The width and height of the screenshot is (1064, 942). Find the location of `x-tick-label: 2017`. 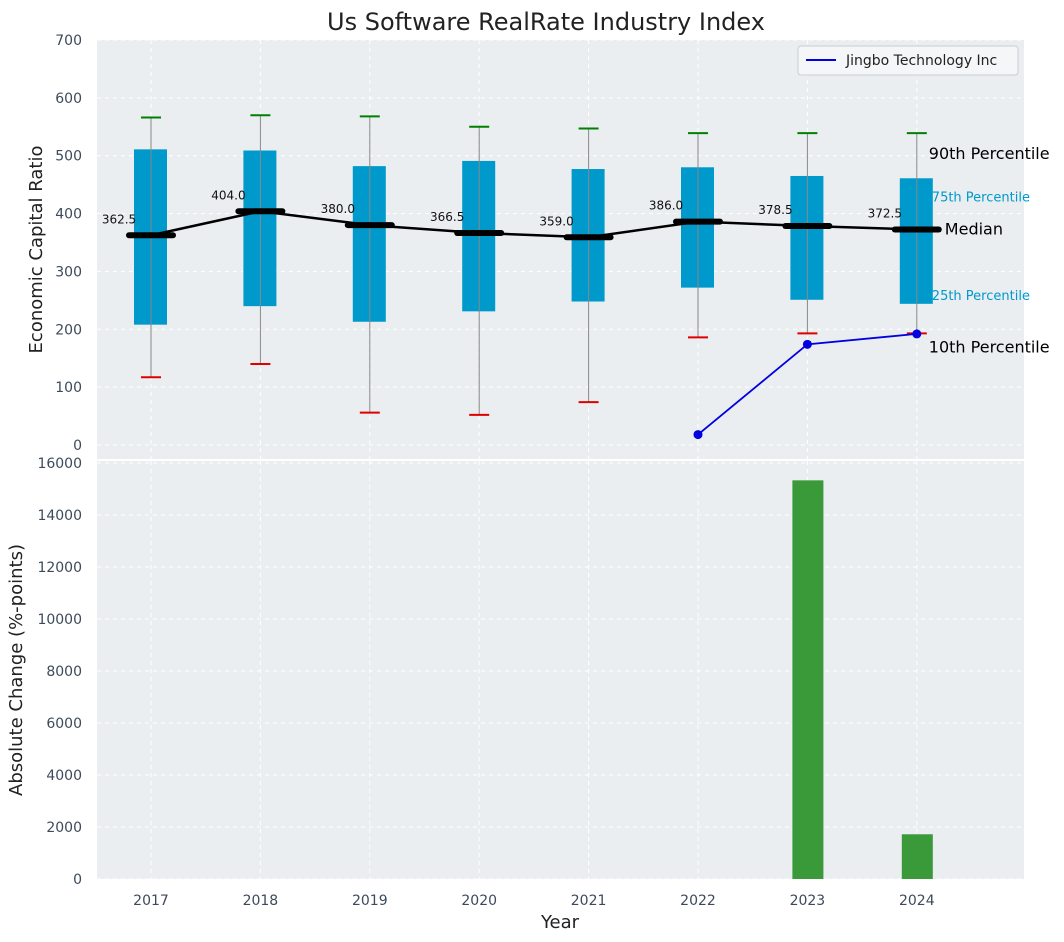

x-tick-label: 2017 is located at coordinates (151, 901).